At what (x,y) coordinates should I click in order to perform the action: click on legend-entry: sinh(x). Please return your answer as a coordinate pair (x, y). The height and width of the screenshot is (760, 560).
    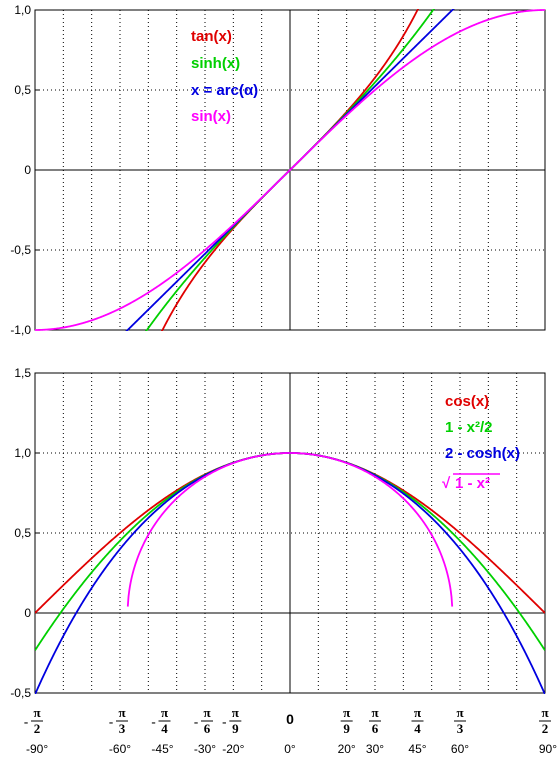
    Looking at the image, I should click on (215, 63).